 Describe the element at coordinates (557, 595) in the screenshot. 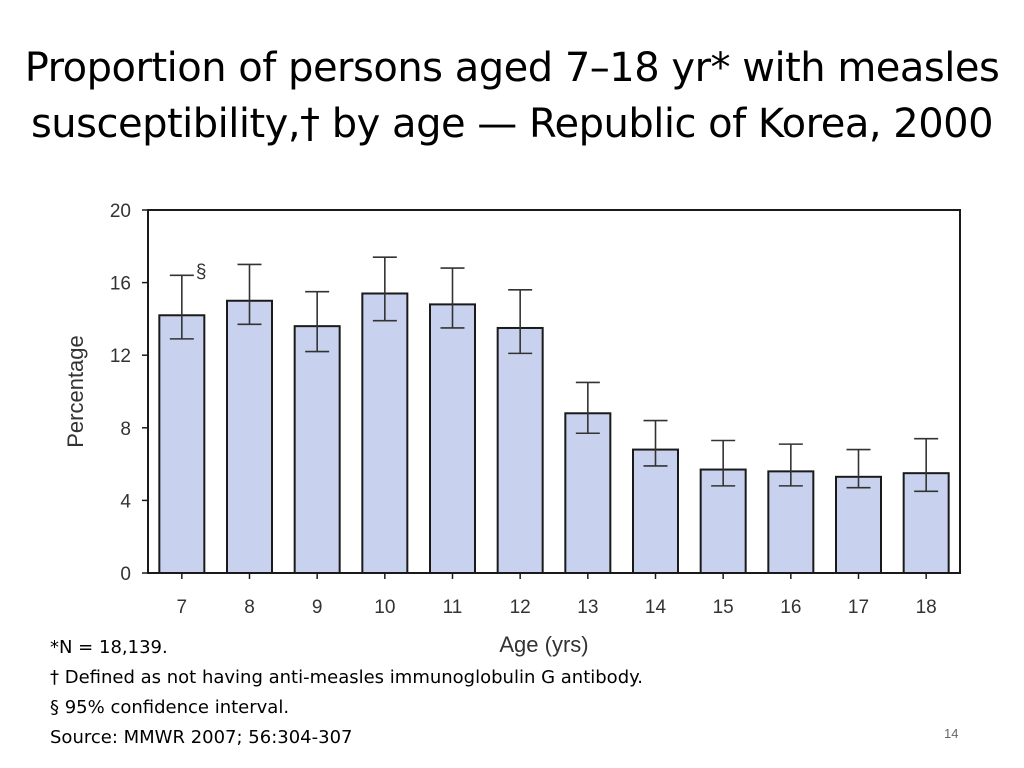

I see `x-axis-ticks: 7 8 9 10 11 12 13 14 15 16 17 18` at that location.